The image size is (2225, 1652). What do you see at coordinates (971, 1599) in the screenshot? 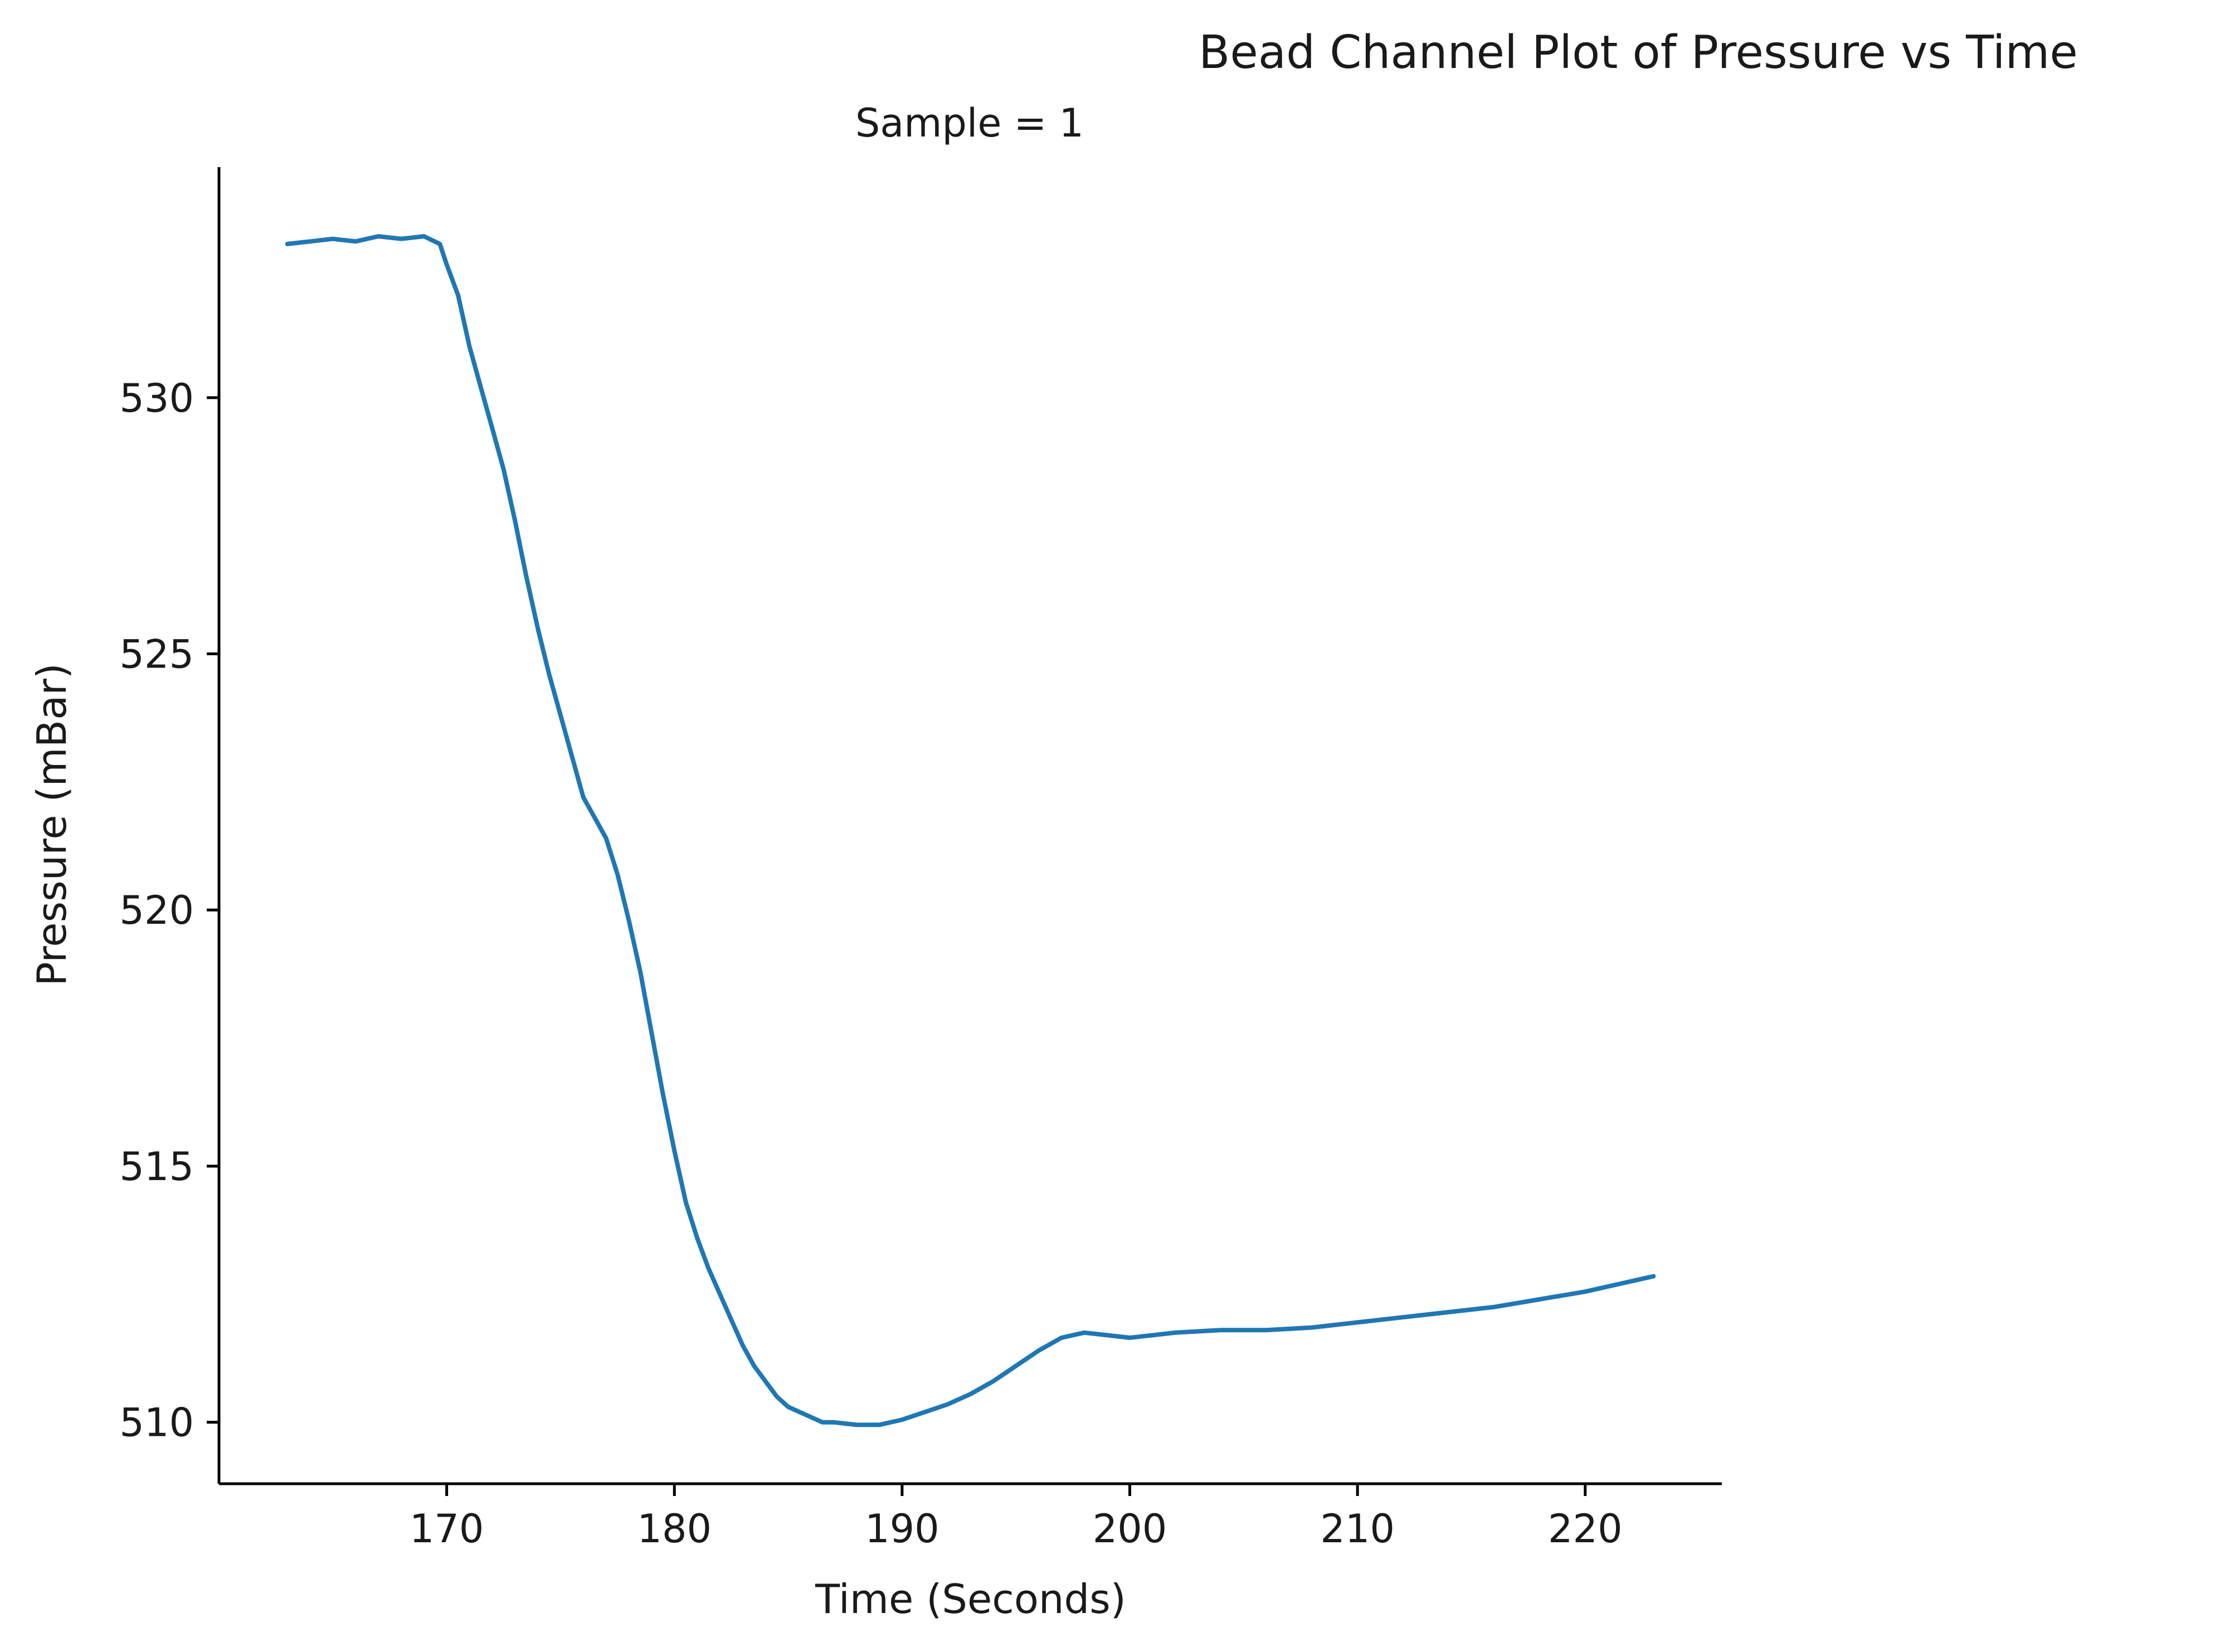
I see `x-axis-label: Time (Seconds)` at bounding box center [971, 1599].